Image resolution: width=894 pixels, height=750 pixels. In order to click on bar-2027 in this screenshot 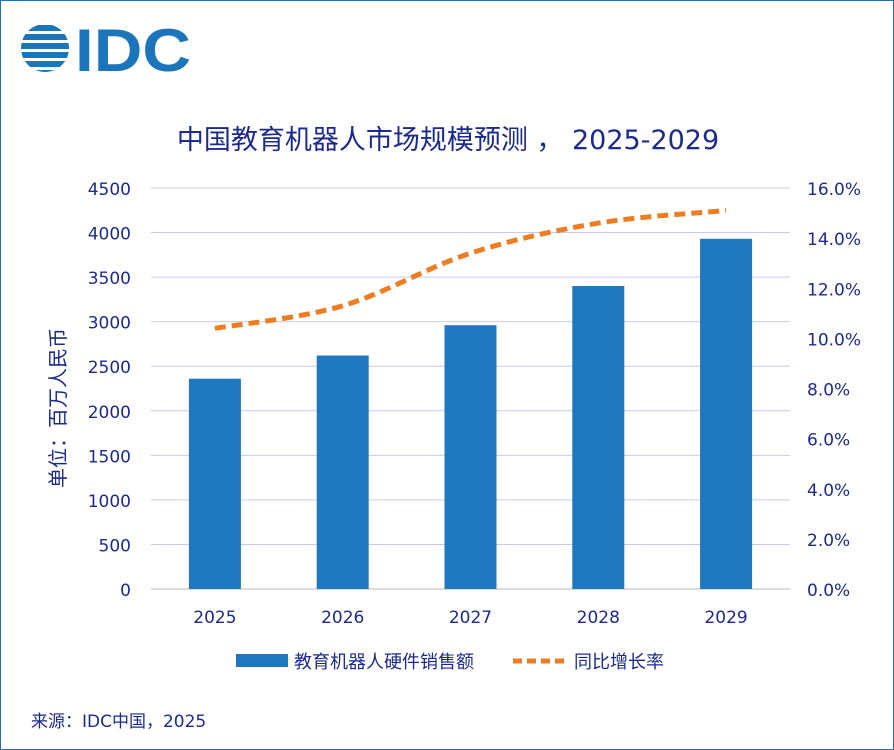, I will do `click(470, 457)`.